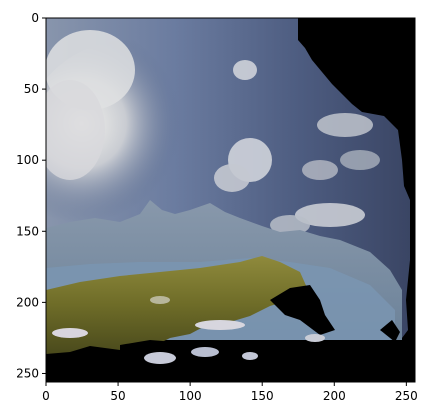  Describe the element at coordinates (35, 18) in the screenshot. I see `y-tick-label: 0` at that location.